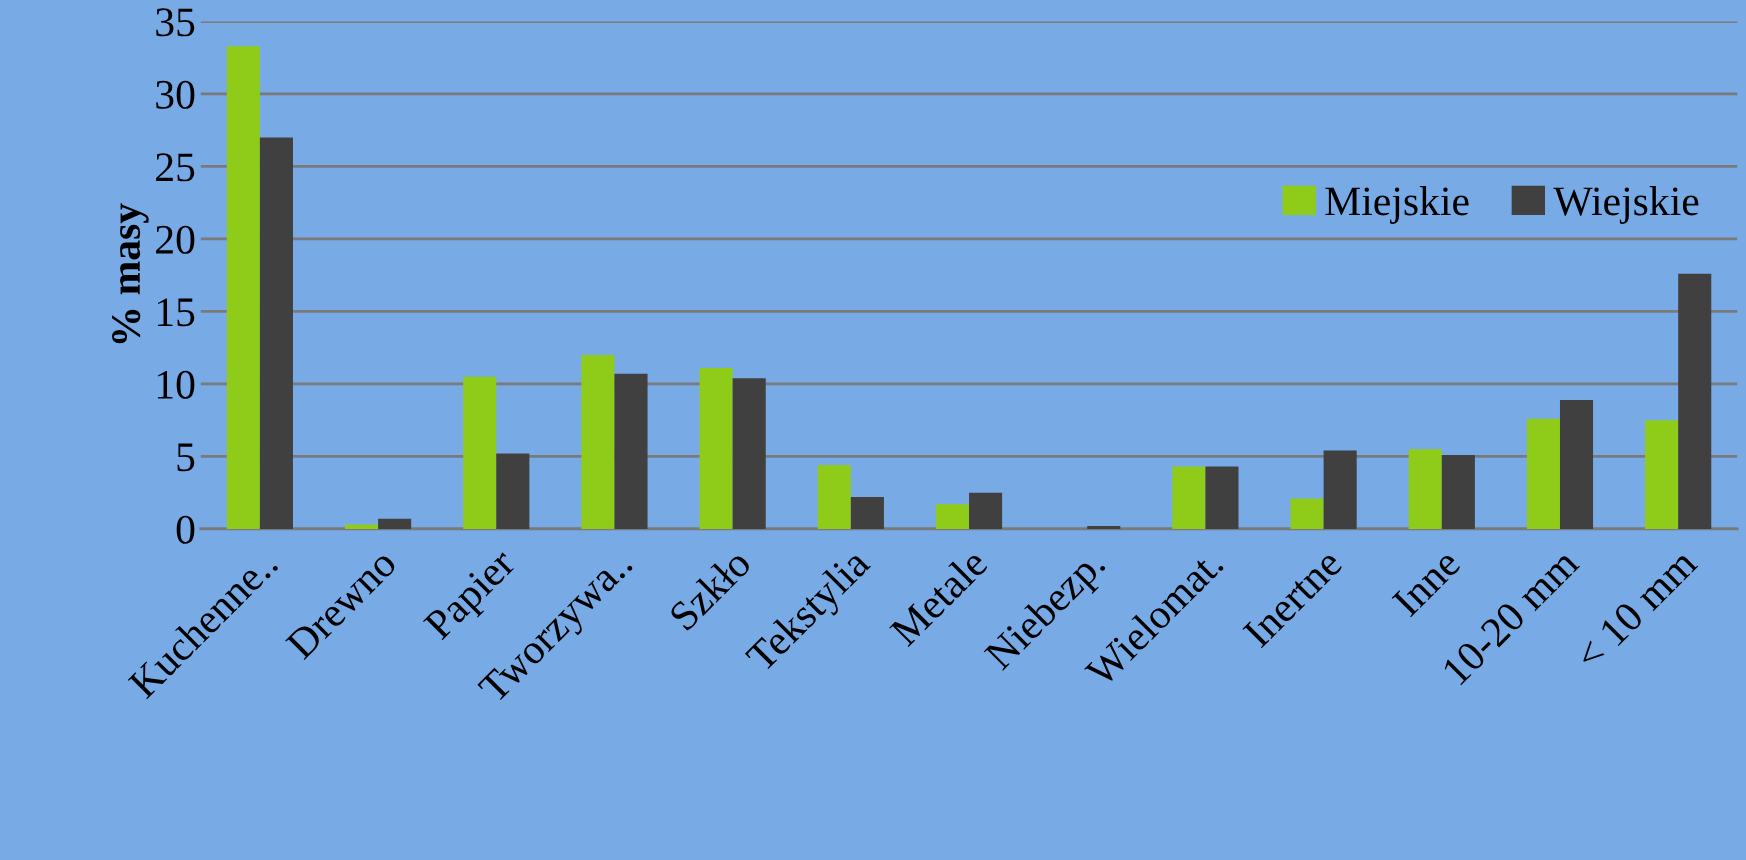 The width and height of the screenshot is (1746, 860). Describe the element at coordinates (176, 384) in the screenshot. I see `y-tick-label: 10` at that location.